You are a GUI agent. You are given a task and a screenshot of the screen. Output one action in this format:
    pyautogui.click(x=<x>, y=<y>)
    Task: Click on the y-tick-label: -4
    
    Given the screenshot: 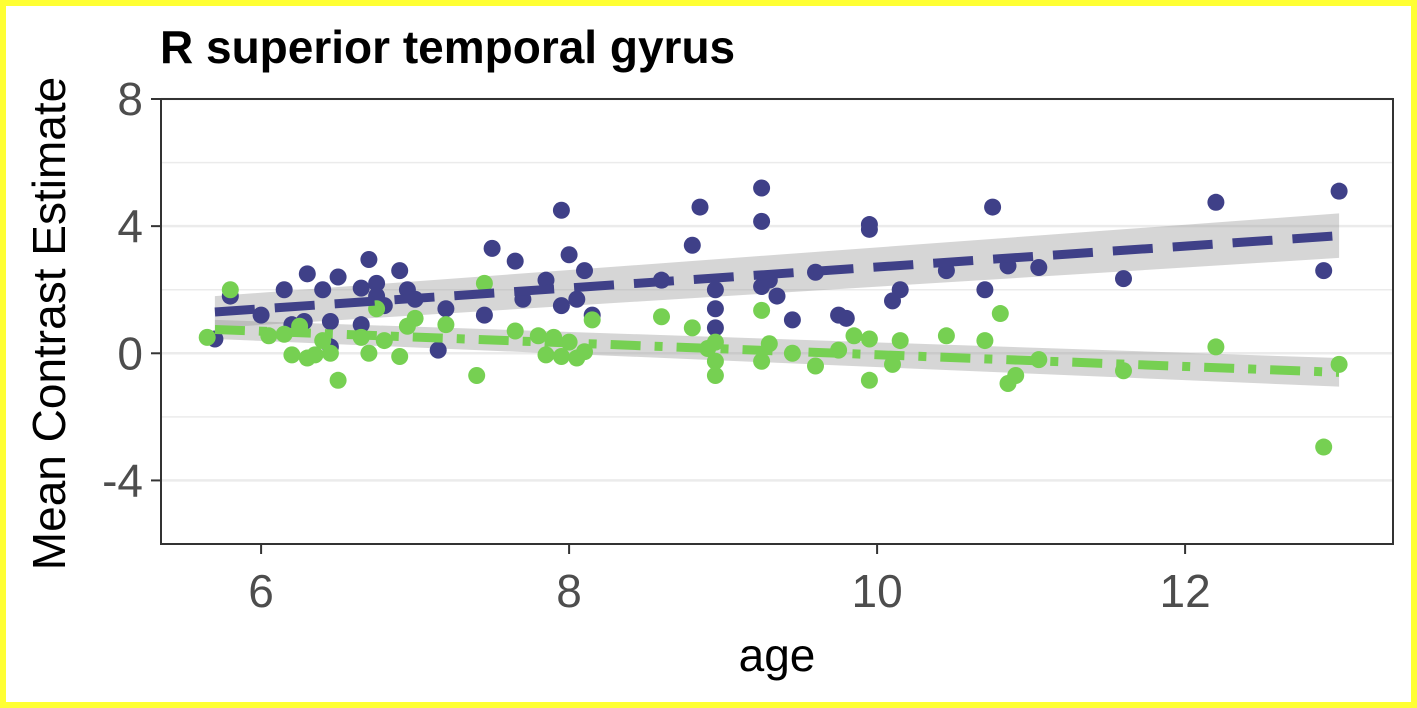 What is the action you would take?
    pyautogui.click(x=122, y=480)
    